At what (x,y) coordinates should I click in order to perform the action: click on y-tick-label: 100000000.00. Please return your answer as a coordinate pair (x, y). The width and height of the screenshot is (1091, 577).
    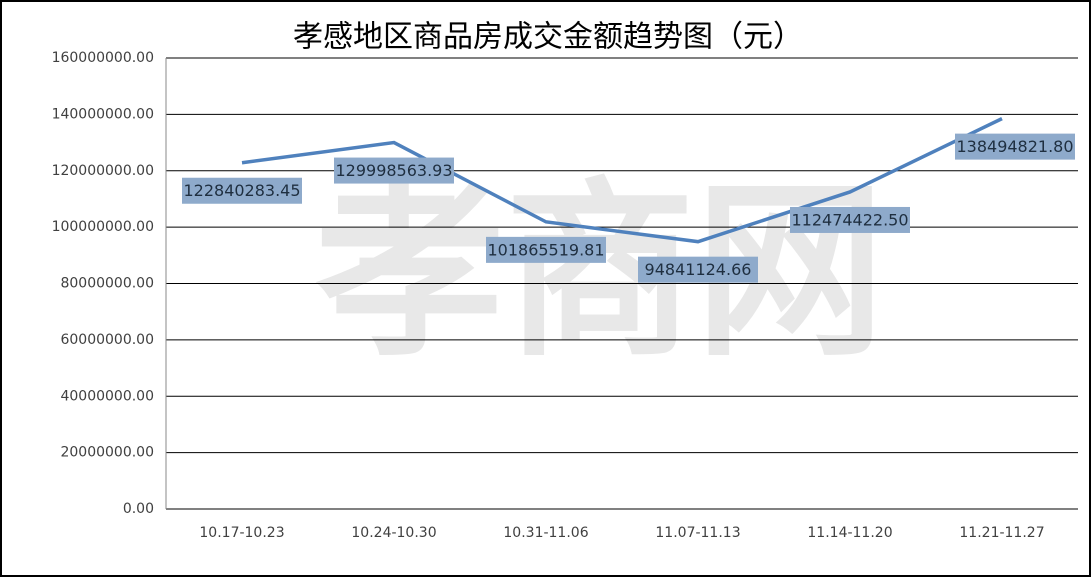
    Looking at the image, I should click on (103, 227).